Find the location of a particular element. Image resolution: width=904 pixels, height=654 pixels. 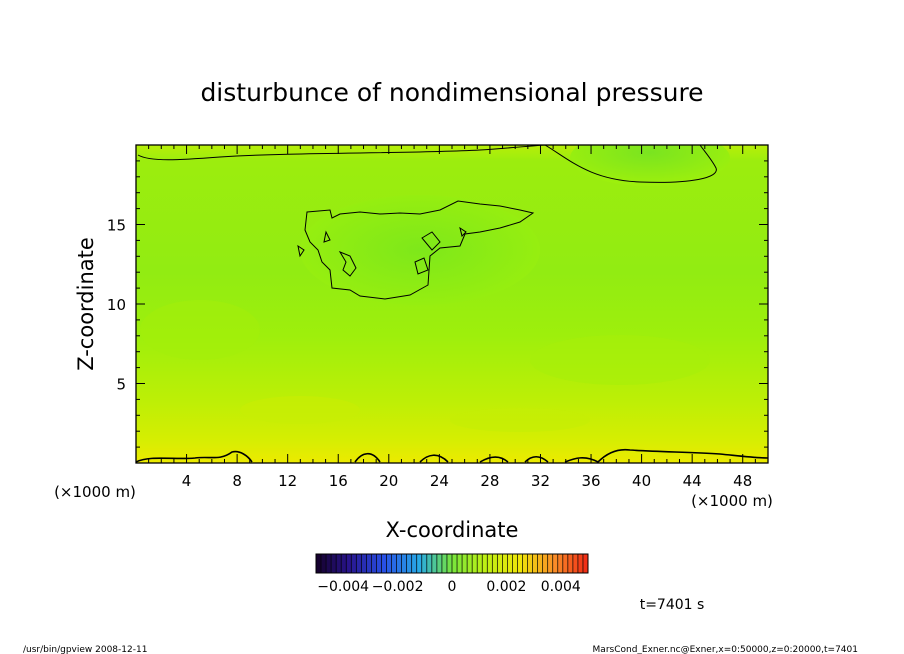

y-tick-label: 10 is located at coordinates (116, 305).